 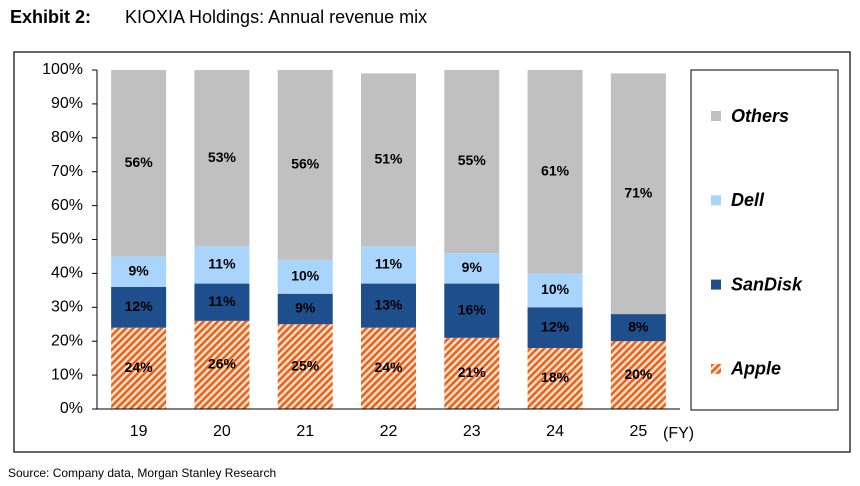 I want to click on x-tick-label: 19, so click(x=139, y=431).